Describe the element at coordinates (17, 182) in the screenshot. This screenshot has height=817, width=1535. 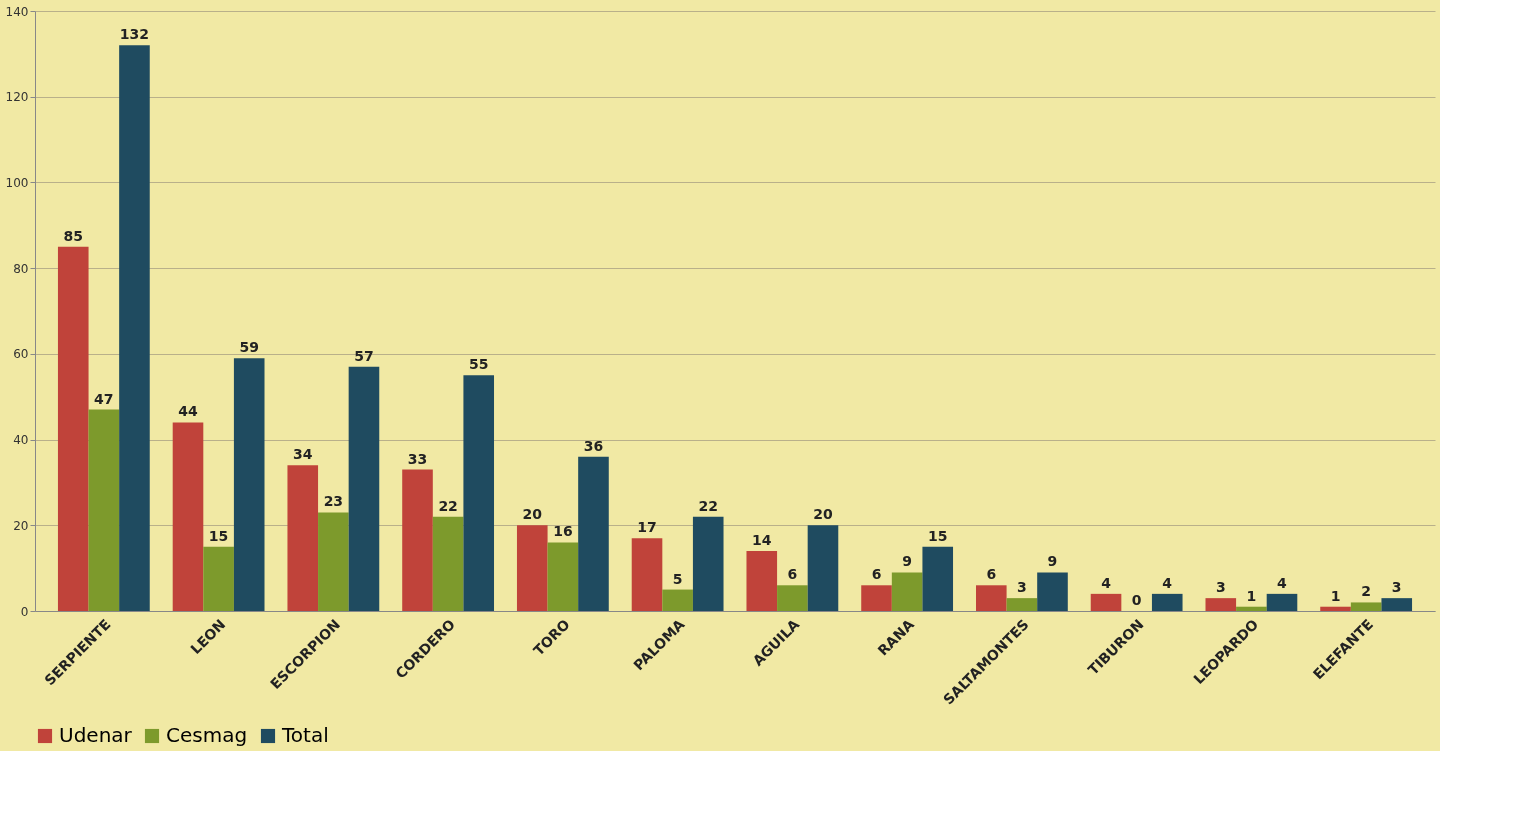
I see `y-tick-label: 100` at that location.